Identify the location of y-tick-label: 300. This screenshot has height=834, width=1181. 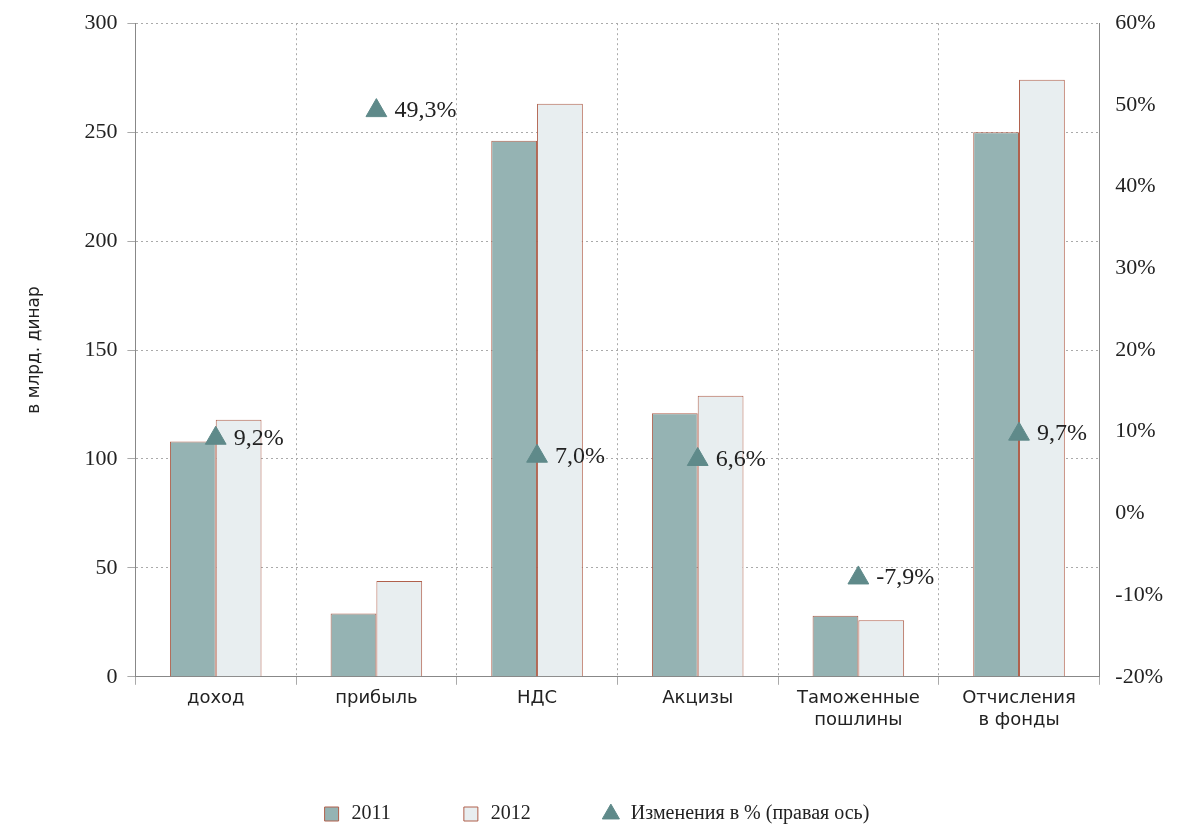
(101, 21).